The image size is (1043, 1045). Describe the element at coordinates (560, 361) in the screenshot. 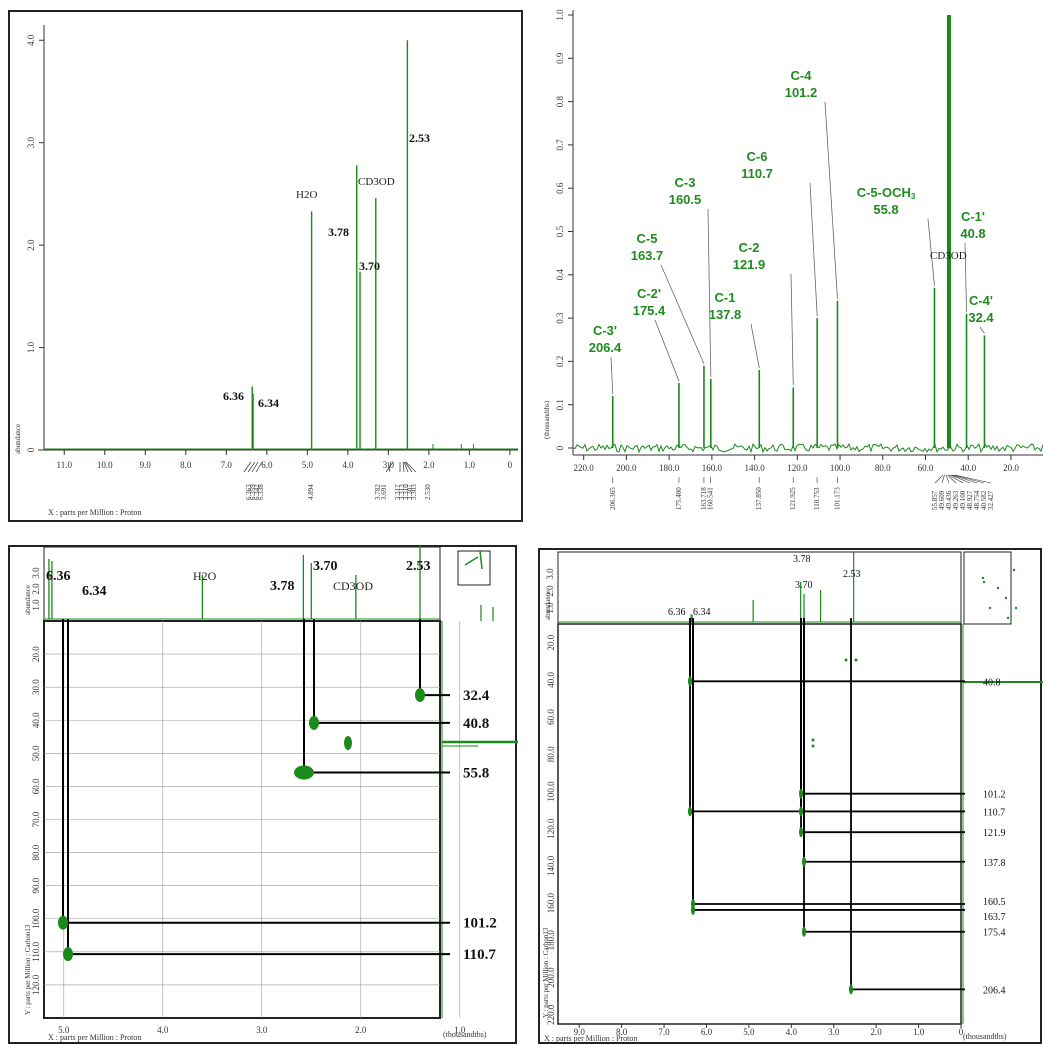

I see `y-tick-label: 0.2` at that location.